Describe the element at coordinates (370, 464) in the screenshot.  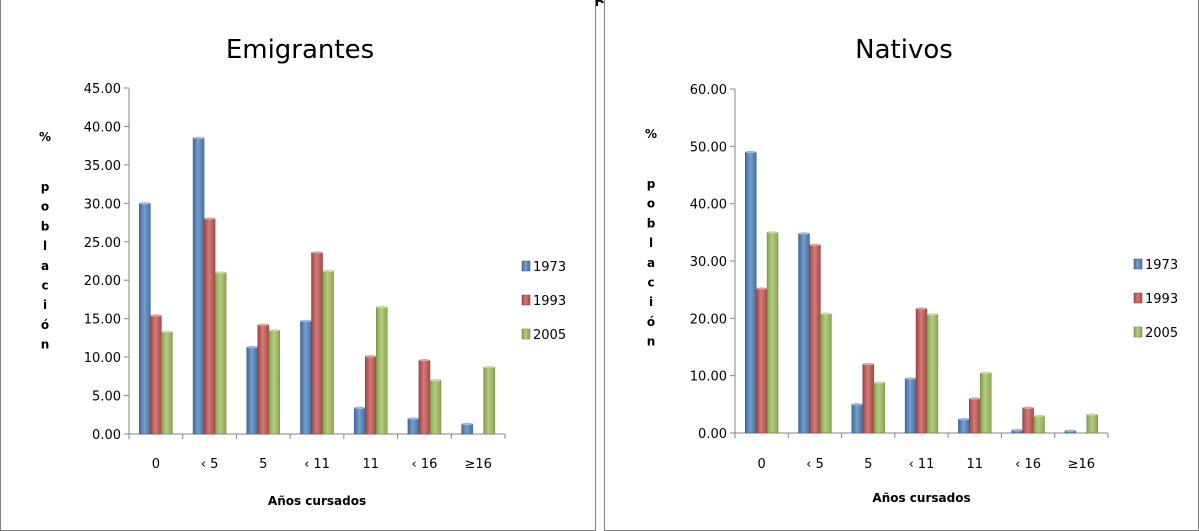
I see `x-category-label: 11` at that location.